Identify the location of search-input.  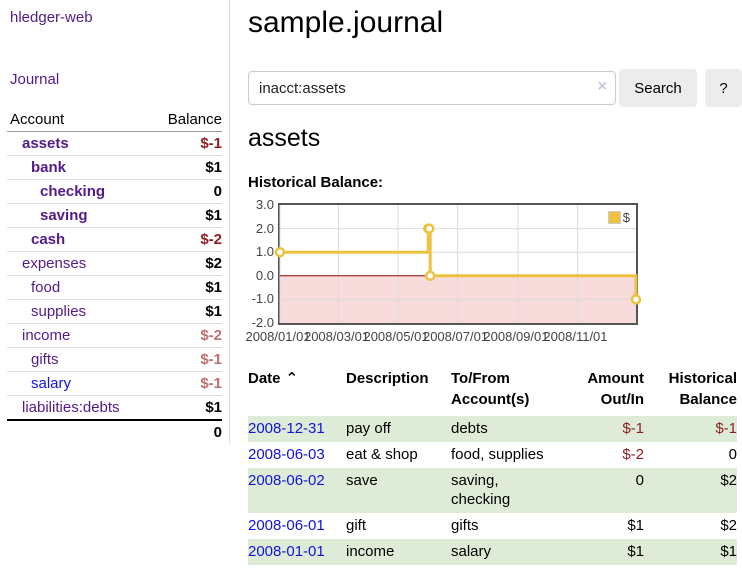
(432, 88).